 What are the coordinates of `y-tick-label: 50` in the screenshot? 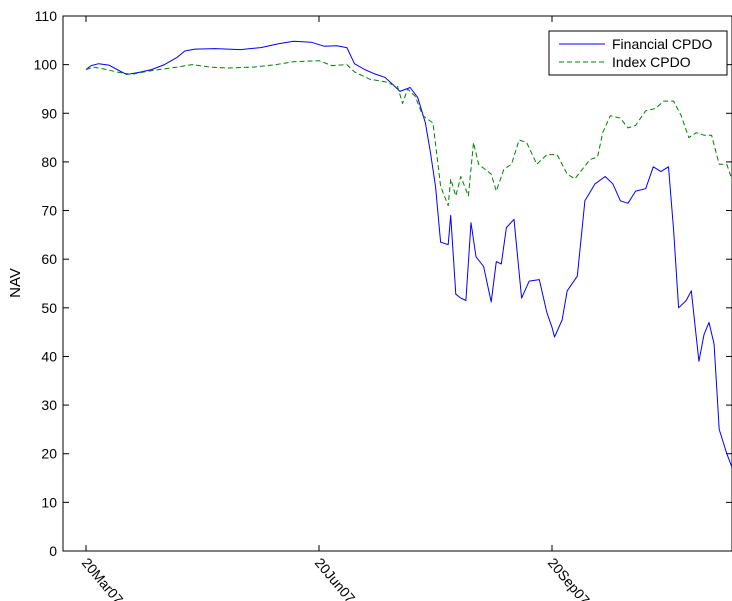 It's located at (49, 308).